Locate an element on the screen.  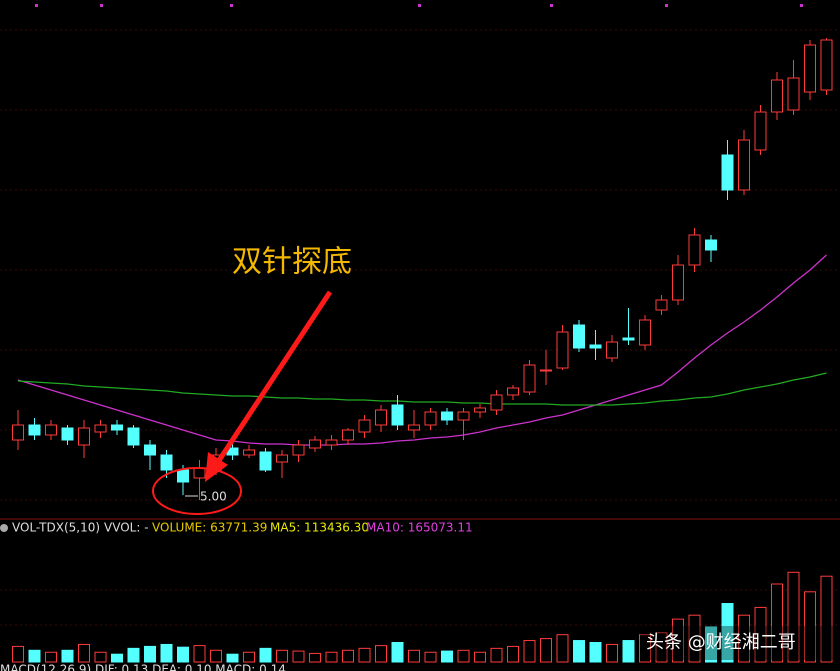
panel-icon is located at coordinates (4, 528).